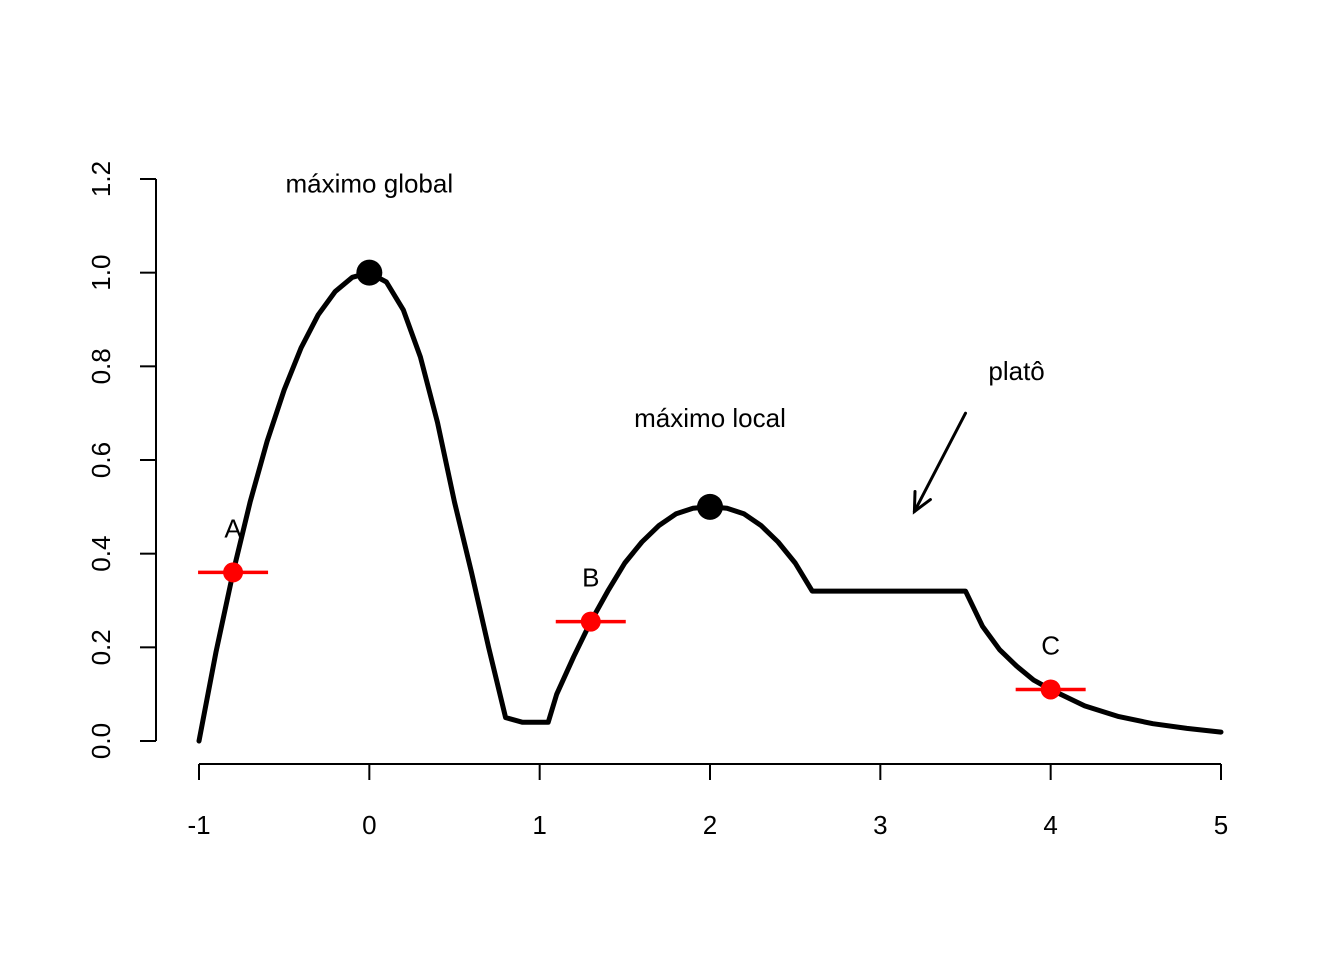 The width and height of the screenshot is (1344, 960). Describe the element at coordinates (101, 741) in the screenshot. I see `y-tick-label: 0.0` at that location.